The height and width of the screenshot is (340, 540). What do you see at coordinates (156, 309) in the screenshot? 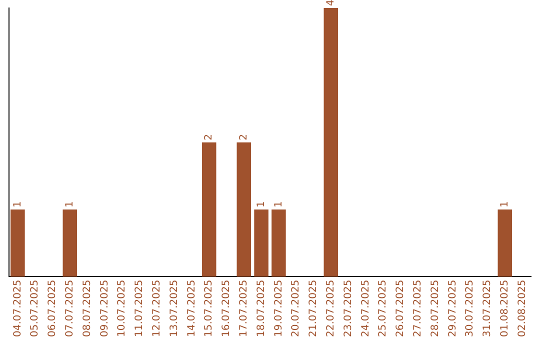
I see `x-tick-label: 12.07.2025` at bounding box center [156, 309].